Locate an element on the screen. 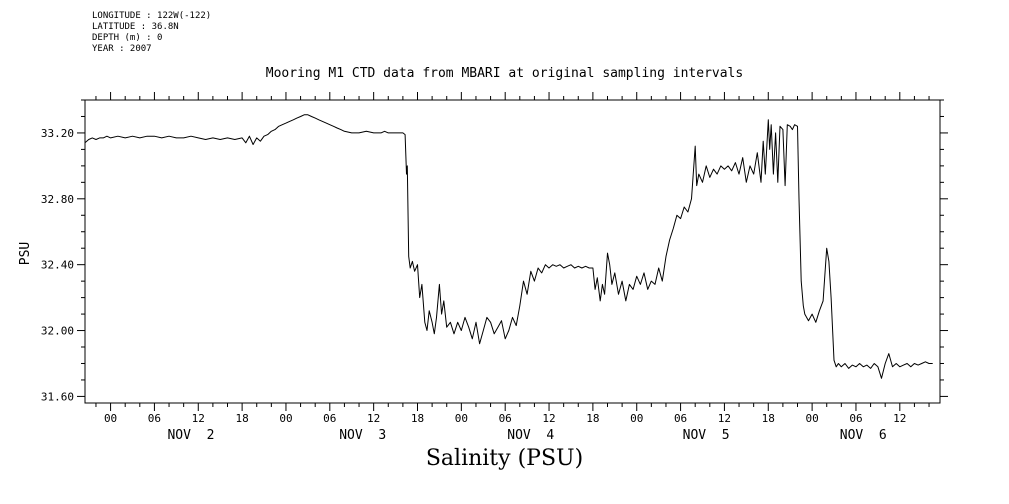 The width and height of the screenshot is (1009, 504). y-tick-label: 31.60 is located at coordinates (57, 396).